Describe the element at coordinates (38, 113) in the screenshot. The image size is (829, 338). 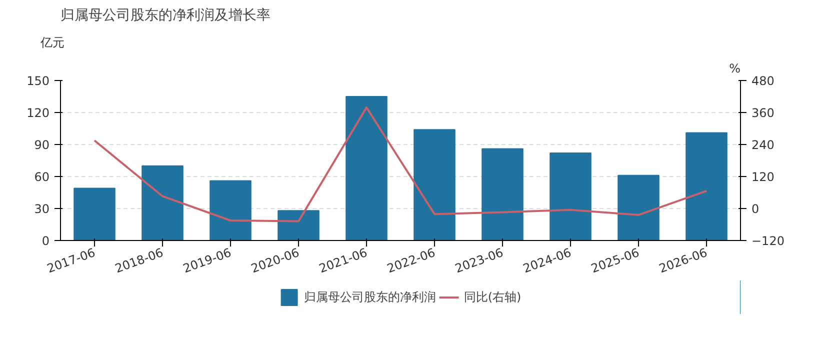
I see `y-tick-label: 120` at that location.